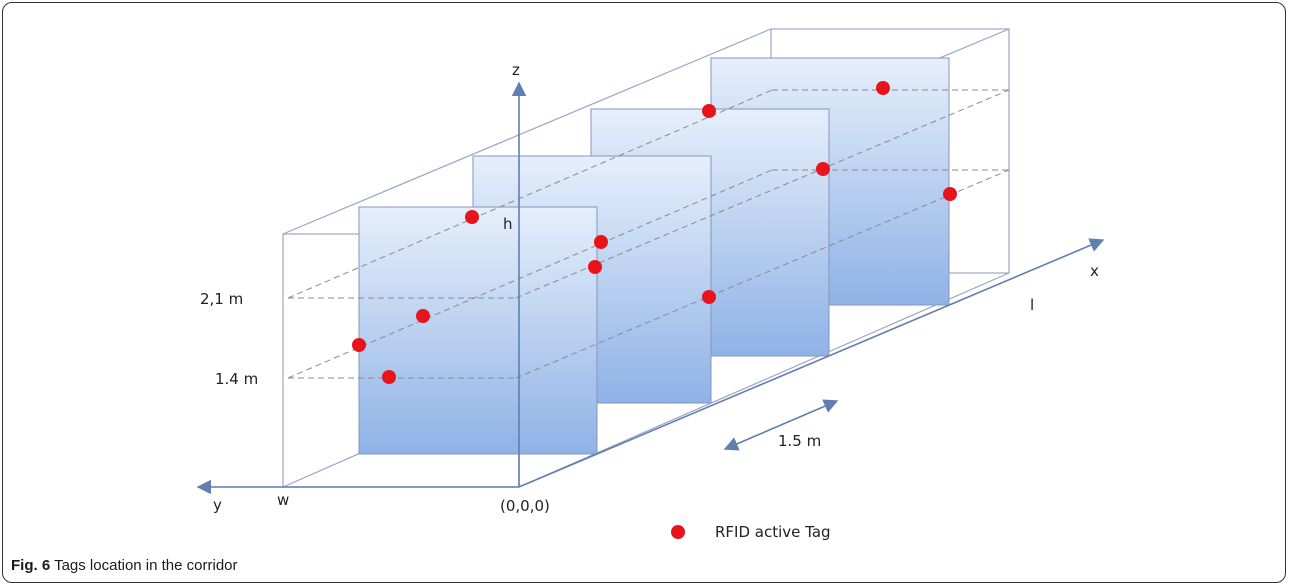 The height and width of the screenshot is (587, 1290). What do you see at coordinates (799, 441) in the screenshot?
I see `spacing-label: 1.5 m` at bounding box center [799, 441].